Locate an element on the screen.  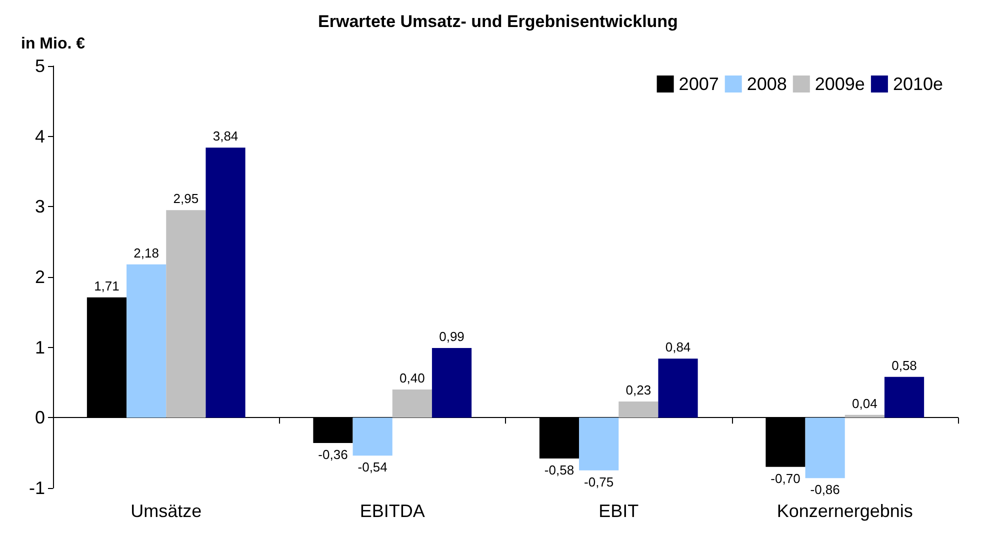
y-tick-label: 0 is located at coordinates (39, 418).